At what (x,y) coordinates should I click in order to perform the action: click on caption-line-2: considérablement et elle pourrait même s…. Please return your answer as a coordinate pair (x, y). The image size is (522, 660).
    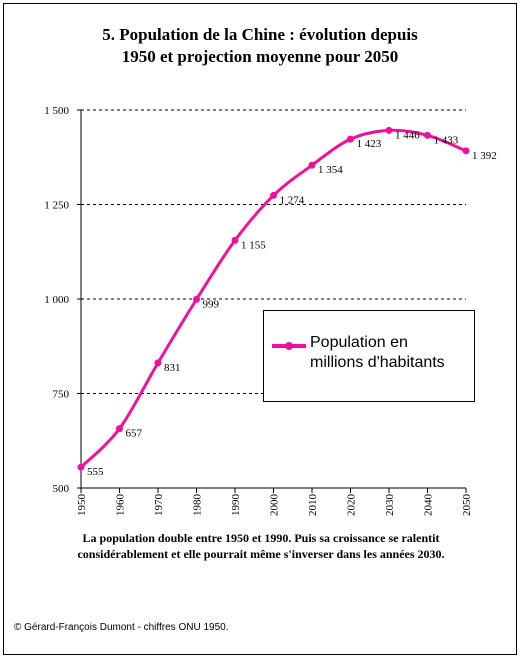
    Looking at the image, I should click on (261, 554).